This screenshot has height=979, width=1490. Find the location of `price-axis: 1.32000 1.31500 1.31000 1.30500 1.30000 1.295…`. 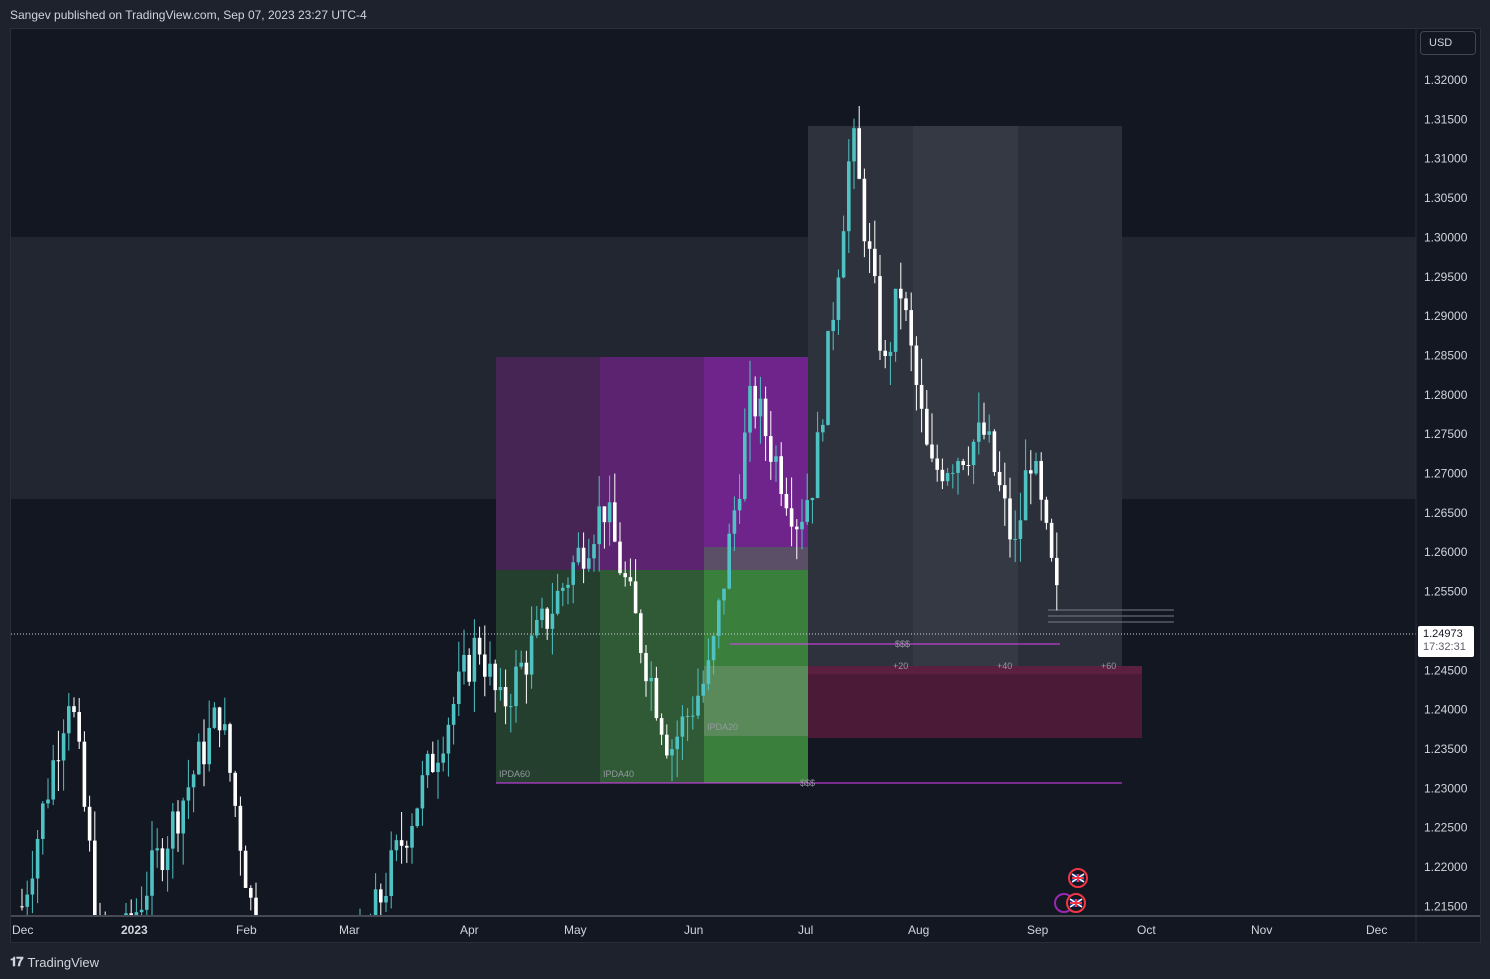

price-axis: 1.32000 1.31500 1.31000 1.30500 1.30000 1.295… is located at coordinates (1446, 493).